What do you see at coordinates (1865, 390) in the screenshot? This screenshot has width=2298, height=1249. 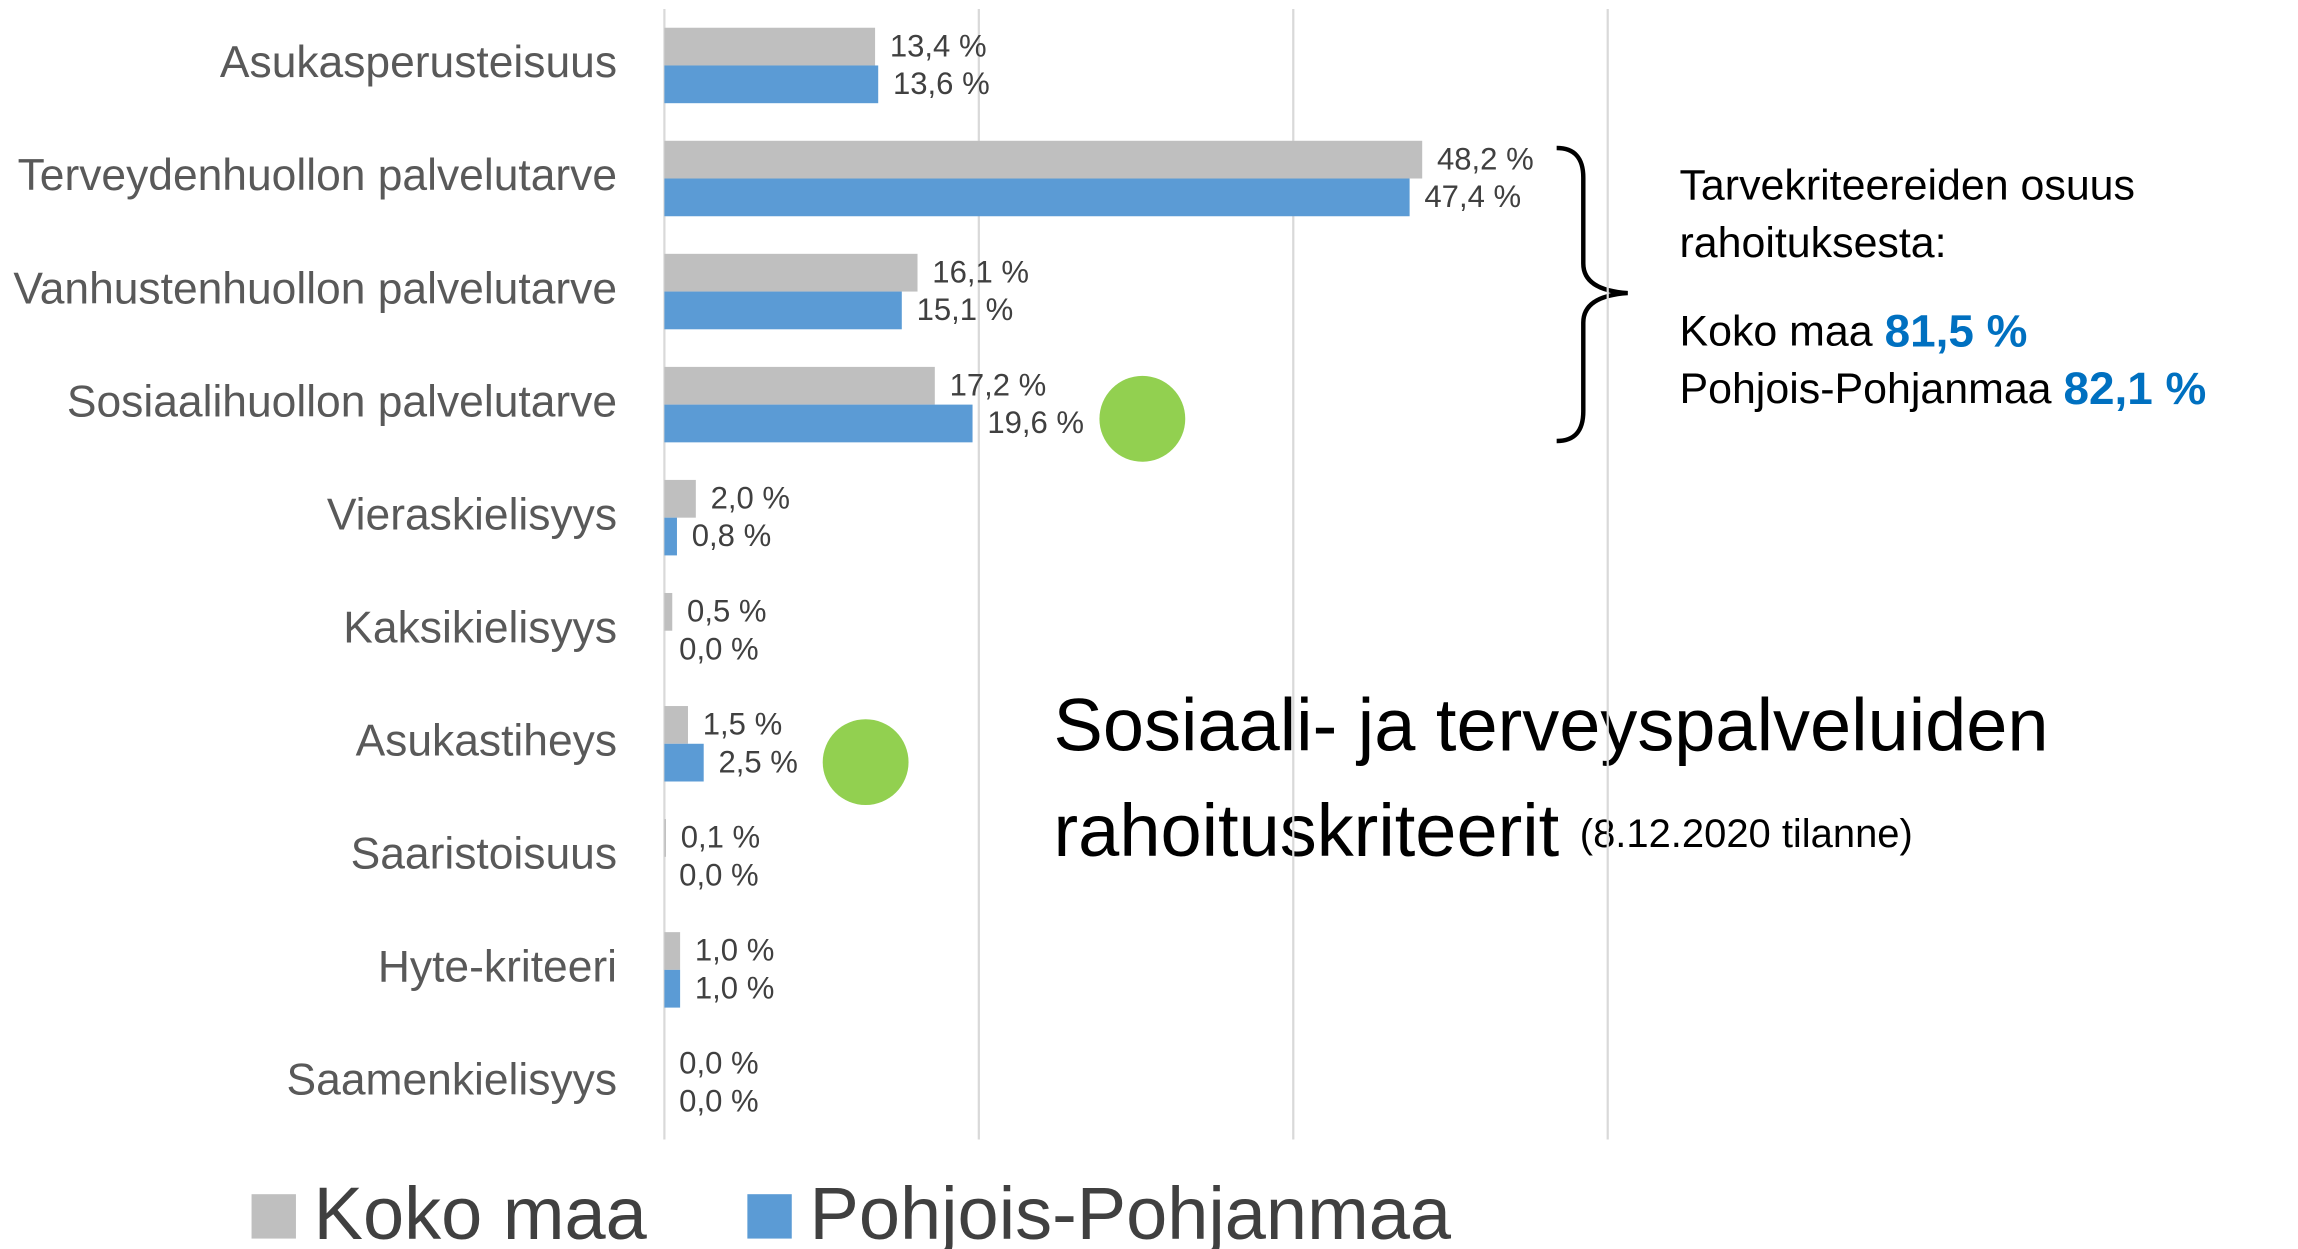 I see `summary-label: Pohjois-Pohjanmaa` at bounding box center [1865, 390].